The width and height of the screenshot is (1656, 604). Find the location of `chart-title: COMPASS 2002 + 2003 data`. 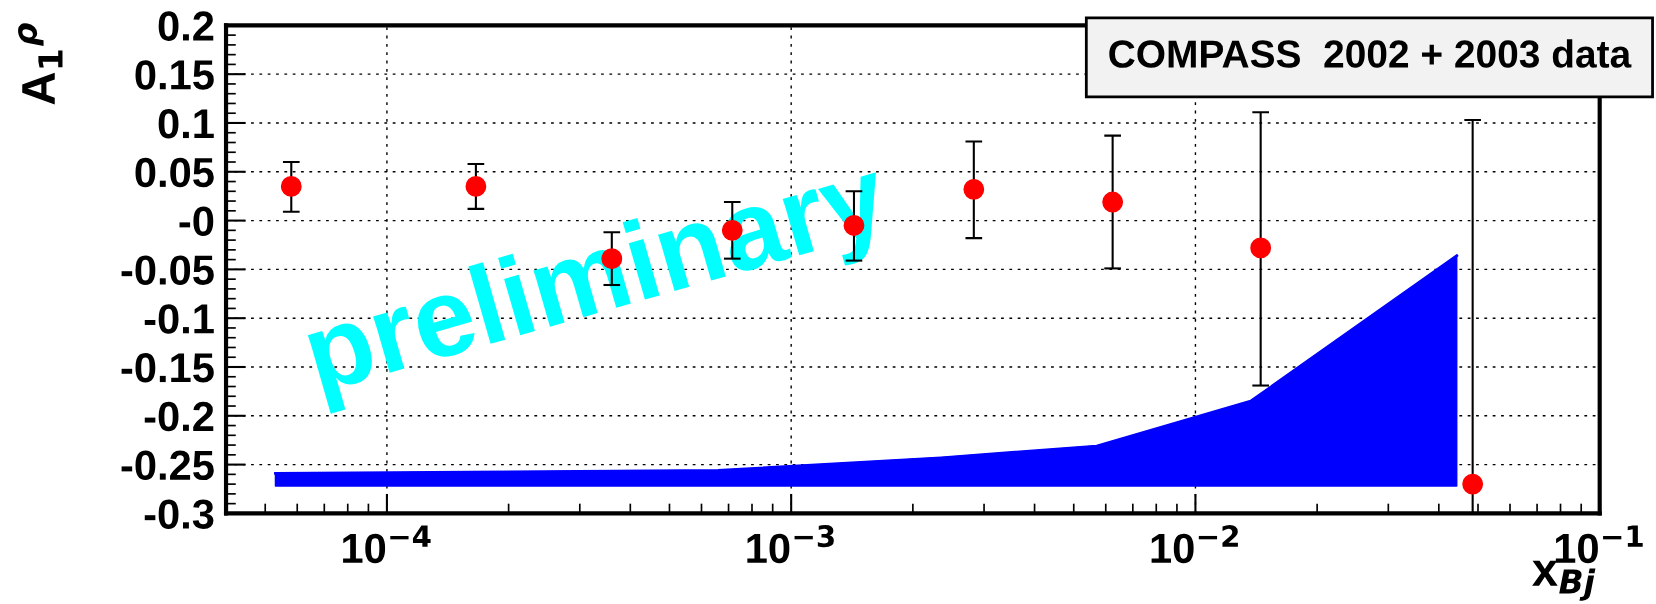

chart-title: COMPASS 2002 + 2003 data is located at coordinates (1370, 53).